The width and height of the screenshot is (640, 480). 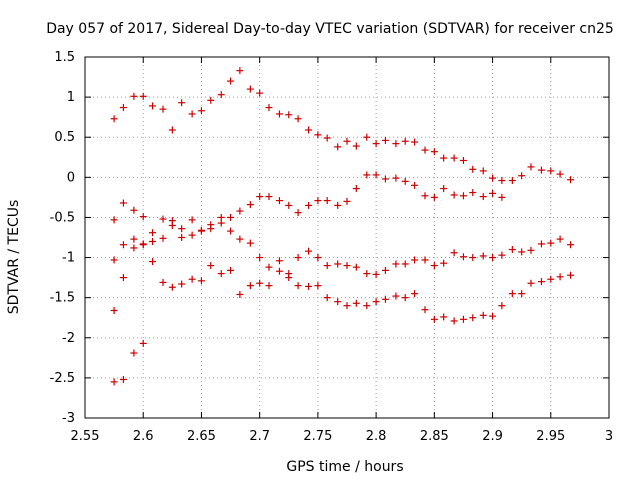 I want to click on y-tick-labels: -3 -2.5 -2 -1.5 -1 -0.5 0 0.5 1 1.5, so click(x=62, y=238).